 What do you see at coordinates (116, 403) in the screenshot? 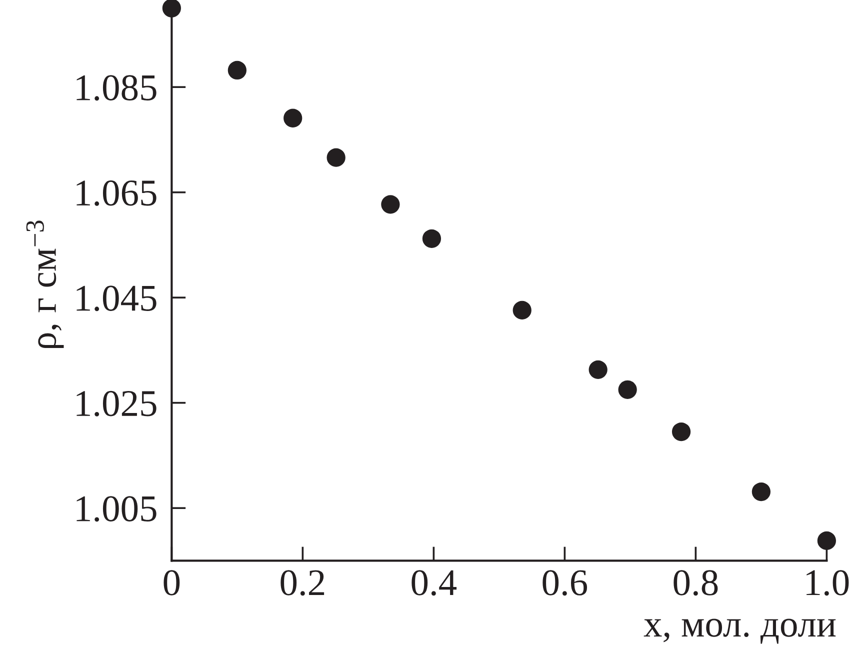
I see `y-tick-label: 1.025` at bounding box center [116, 403].